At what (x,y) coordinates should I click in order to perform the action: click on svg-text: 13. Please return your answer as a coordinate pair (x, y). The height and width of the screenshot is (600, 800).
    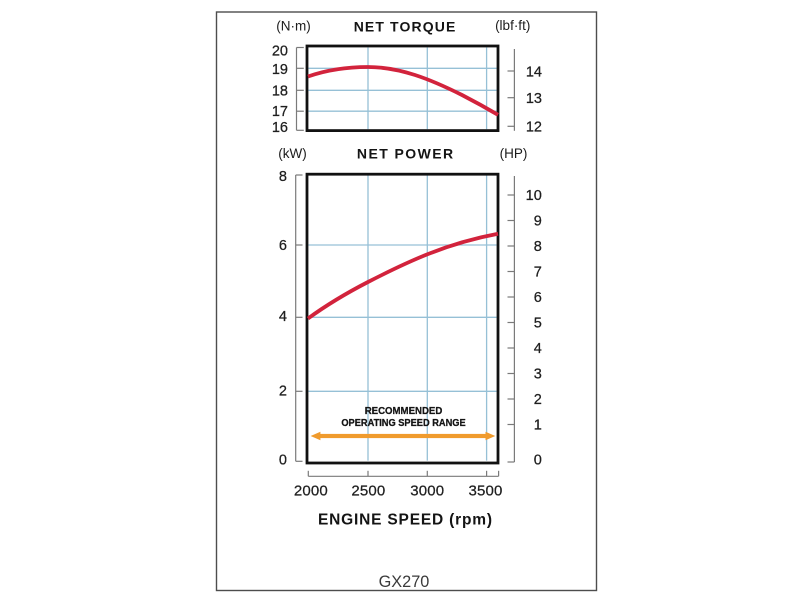
    Looking at the image, I should click on (534, 99).